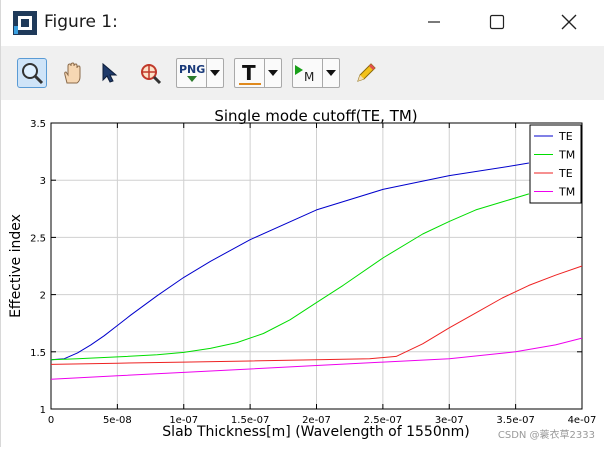  Describe the element at coordinates (183, 420) in the screenshot. I see `x-tick-label: 1e-07` at that location.